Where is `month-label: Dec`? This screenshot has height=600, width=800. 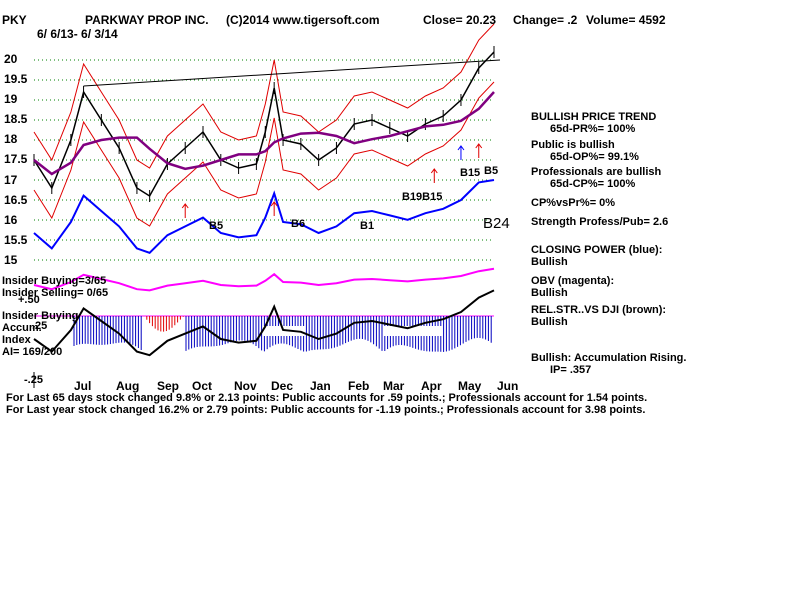
month-label: Dec is located at coordinates (282, 386).